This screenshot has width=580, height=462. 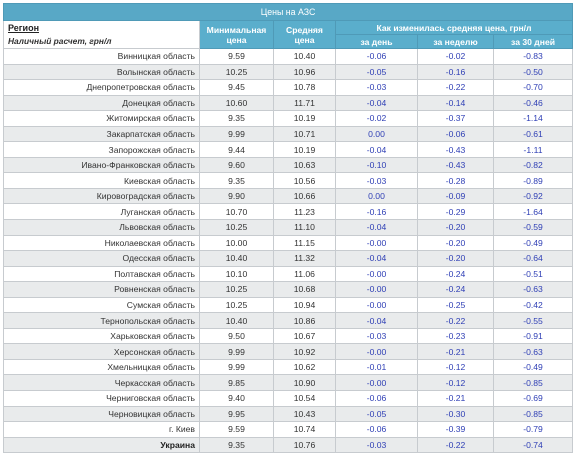 I want to click on per-day-header: за день, so click(x=376, y=41).